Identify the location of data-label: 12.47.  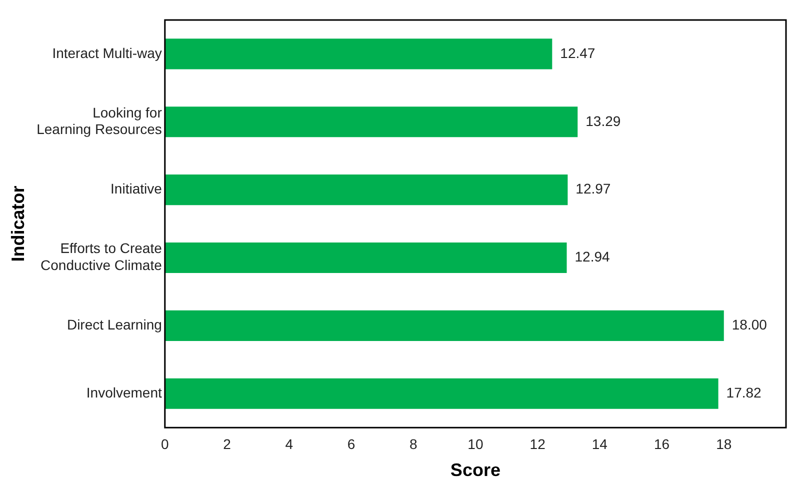
(578, 52).